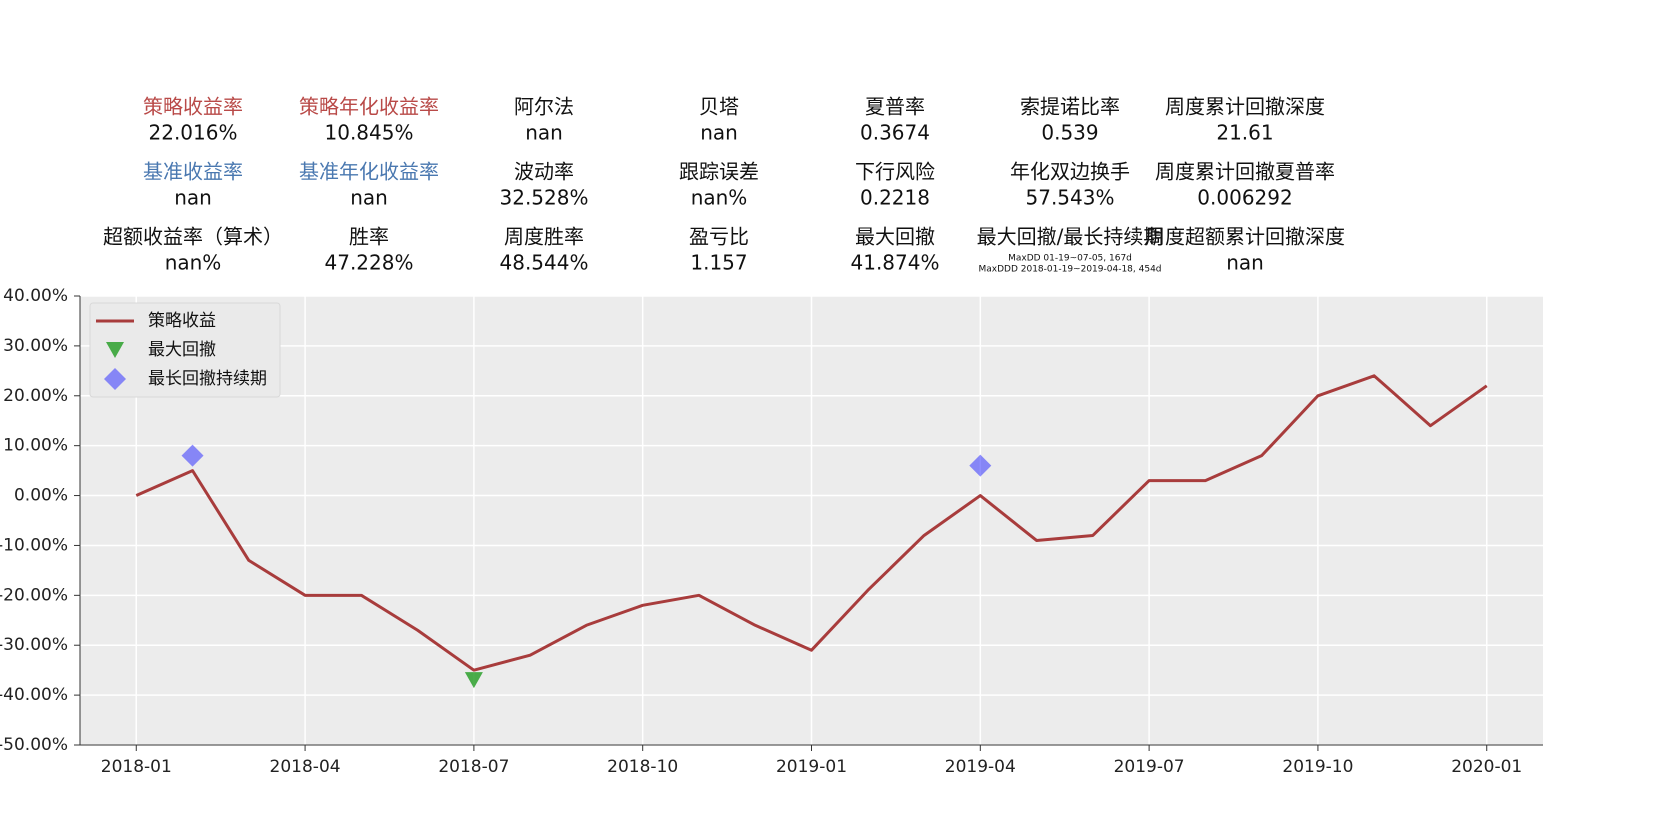 The image size is (1662, 826). I want to click on drawdown-marker, so click(473, 680).